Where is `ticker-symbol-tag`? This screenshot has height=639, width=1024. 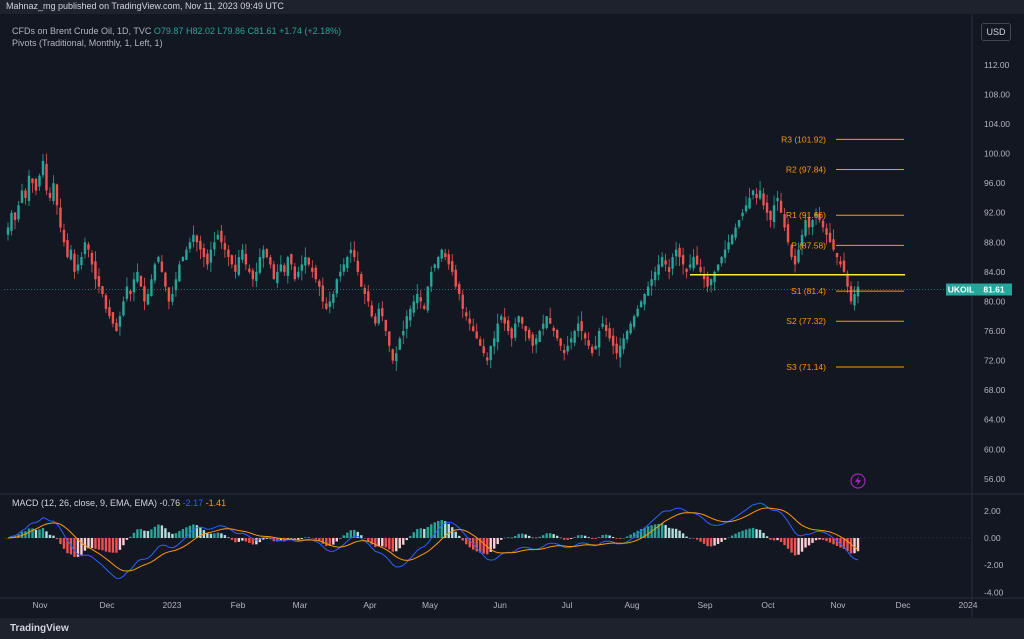 ticker-symbol-tag is located at coordinates (961, 289).